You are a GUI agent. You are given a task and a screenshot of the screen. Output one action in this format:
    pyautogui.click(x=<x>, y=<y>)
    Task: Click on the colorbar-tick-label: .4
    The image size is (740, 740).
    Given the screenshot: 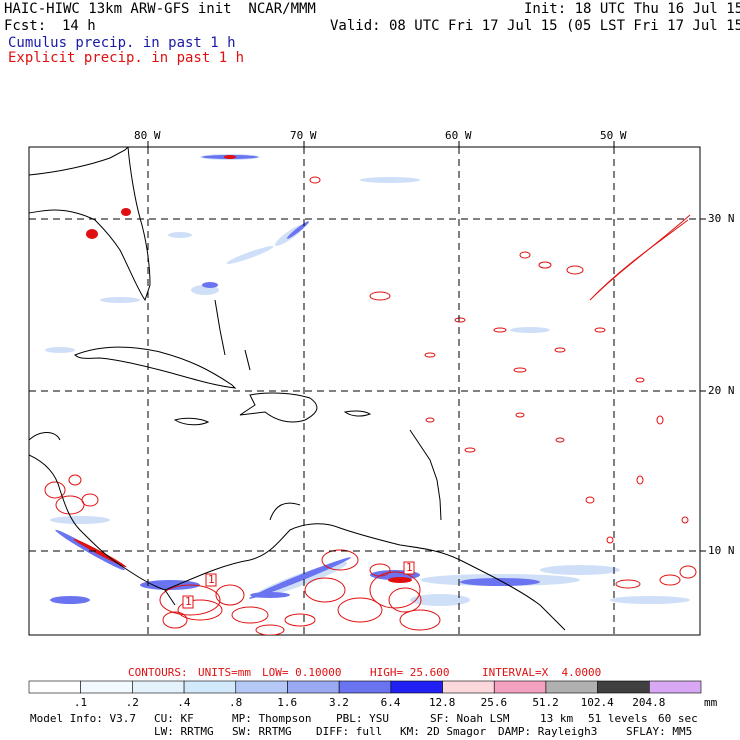 What is the action you would take?
    pyautogui.click(x=184, y=702)
    